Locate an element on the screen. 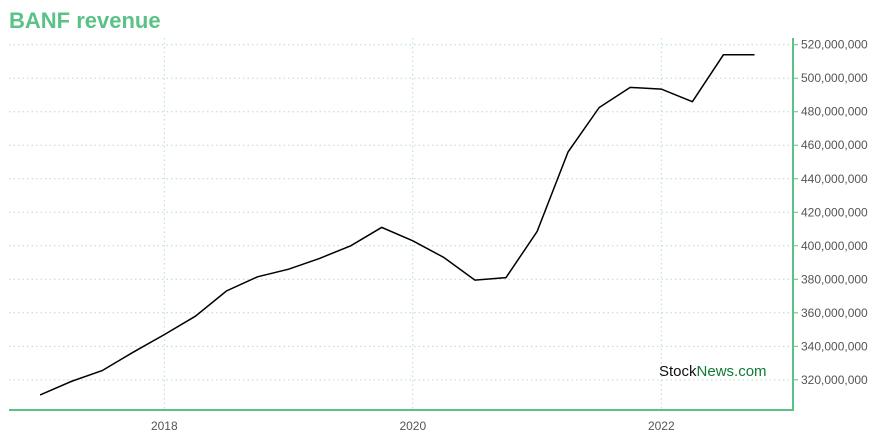 The height and width of the screenshot is (440, 880). y-tick-label: 400,000,000 is located at coordinates (834, 246).